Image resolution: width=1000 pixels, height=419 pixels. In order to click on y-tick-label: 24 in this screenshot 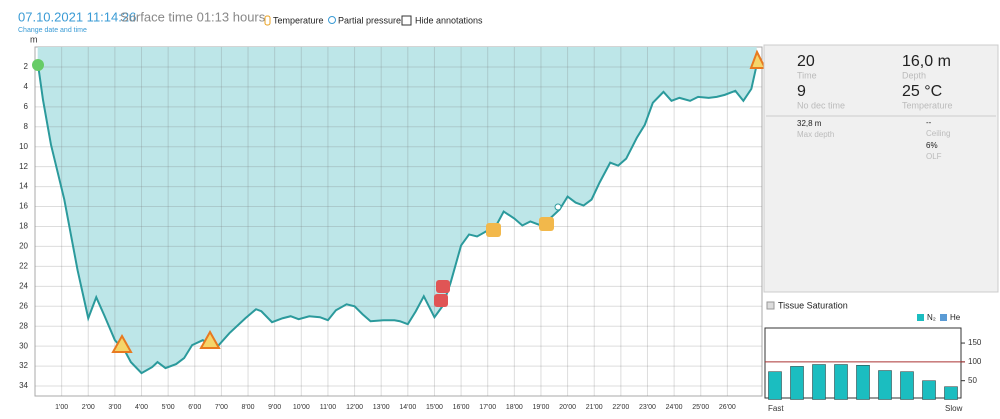, I will do `click(23, 285)`.